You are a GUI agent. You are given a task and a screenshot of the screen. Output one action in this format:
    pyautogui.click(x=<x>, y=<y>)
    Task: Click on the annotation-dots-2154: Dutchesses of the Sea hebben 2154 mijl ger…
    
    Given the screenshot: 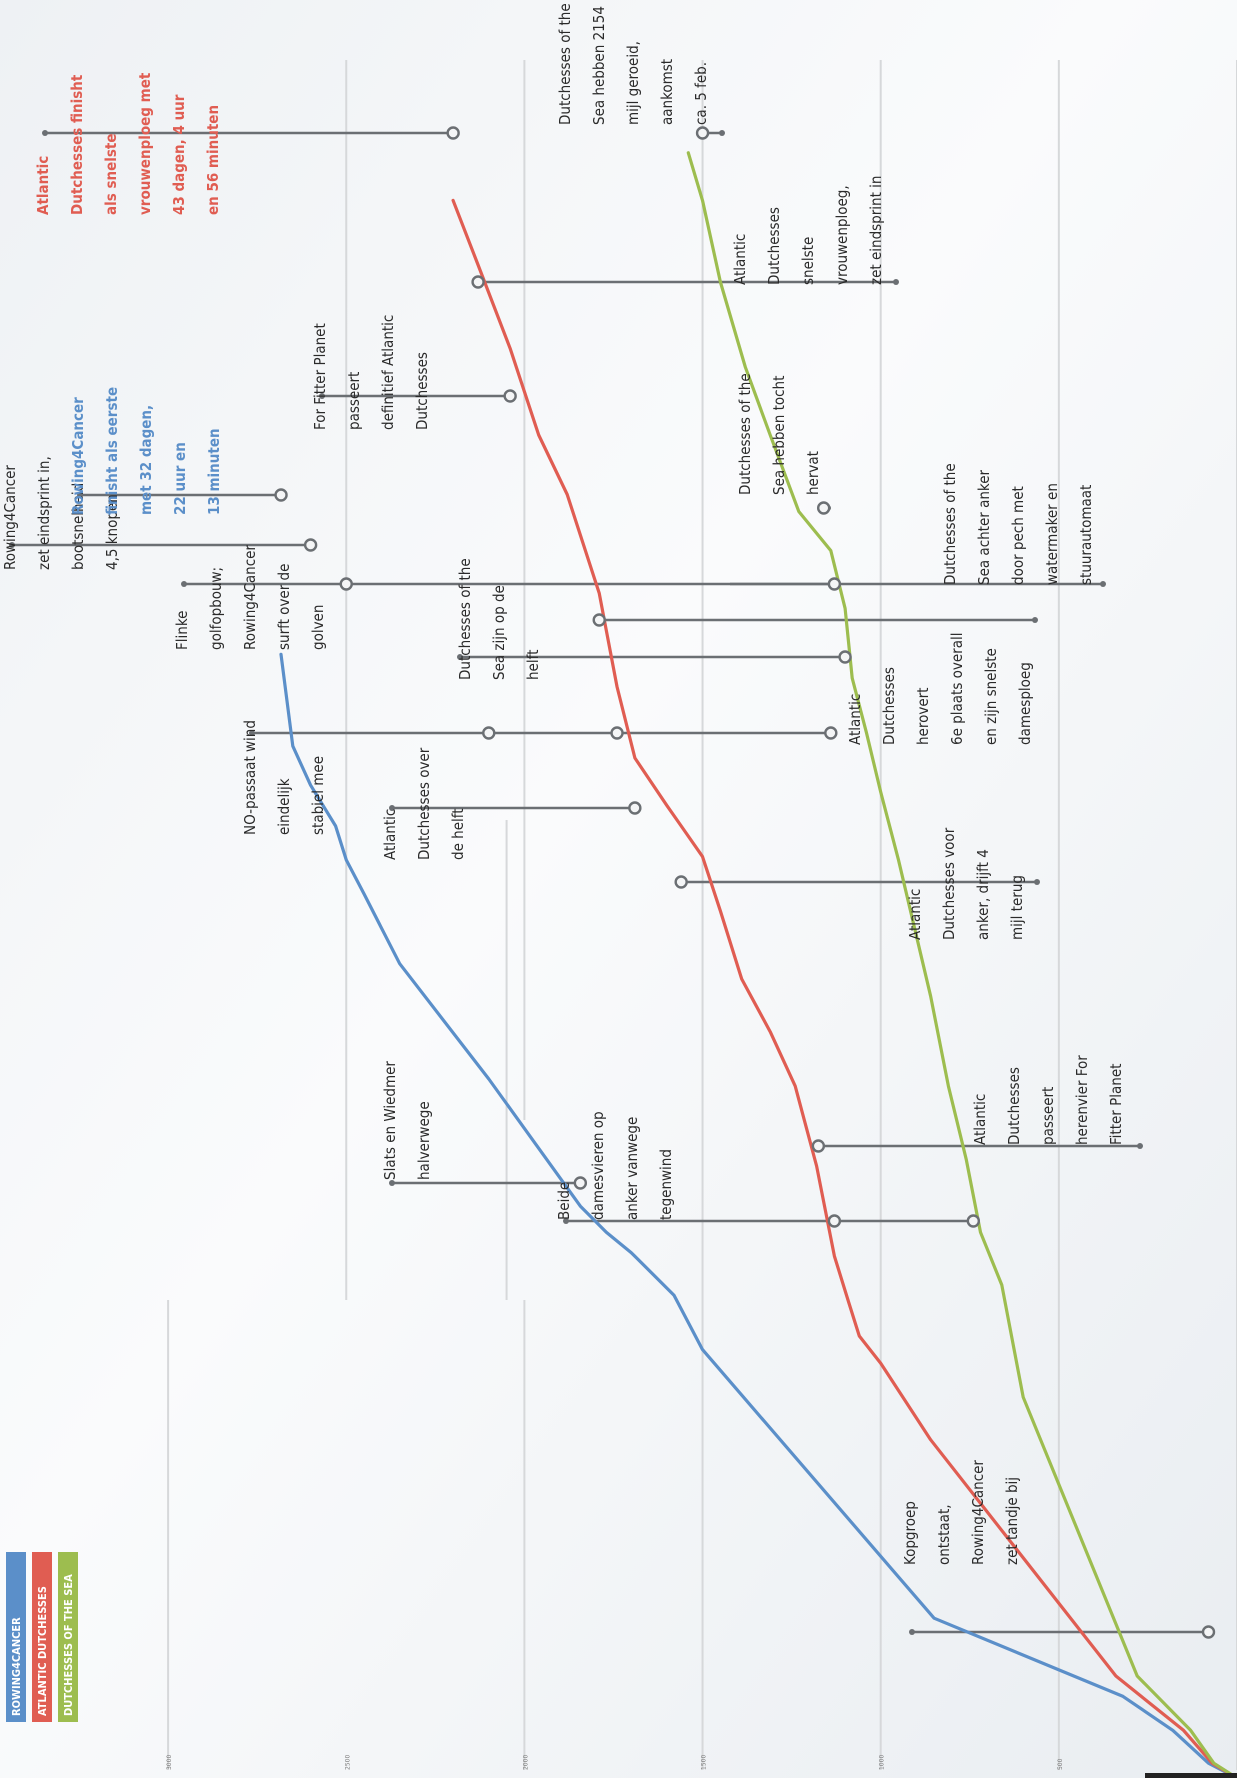 What is the action you would take?
    pyautogui.click(x=633, y=64)
    